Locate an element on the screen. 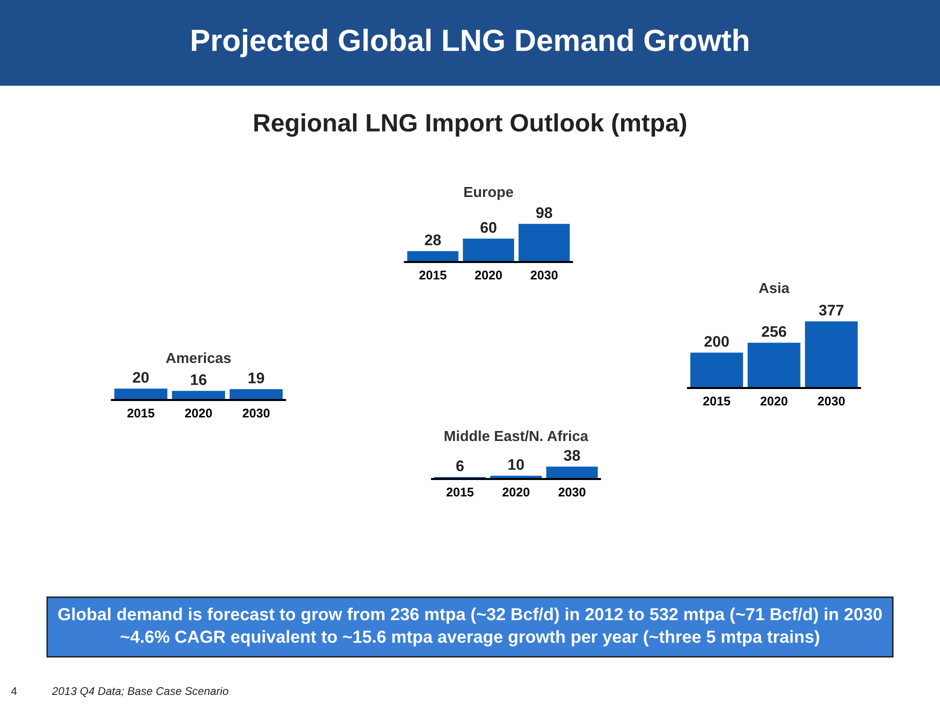 The width and height of the screenshot is (940, 705). data-label: 98 is located at coordinates (544, 212).